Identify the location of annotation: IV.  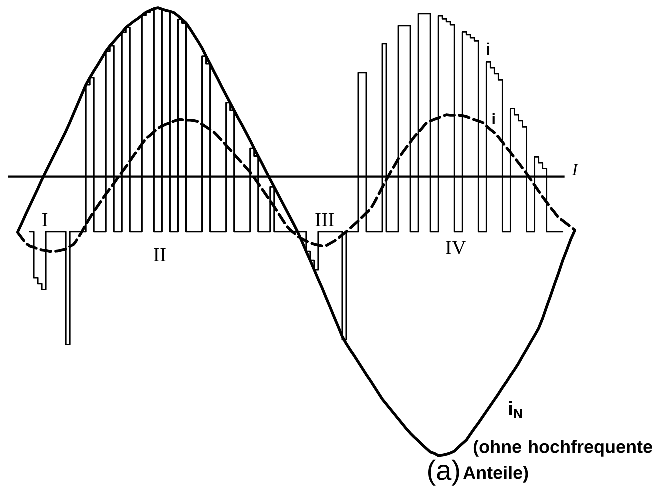
(456, 248).